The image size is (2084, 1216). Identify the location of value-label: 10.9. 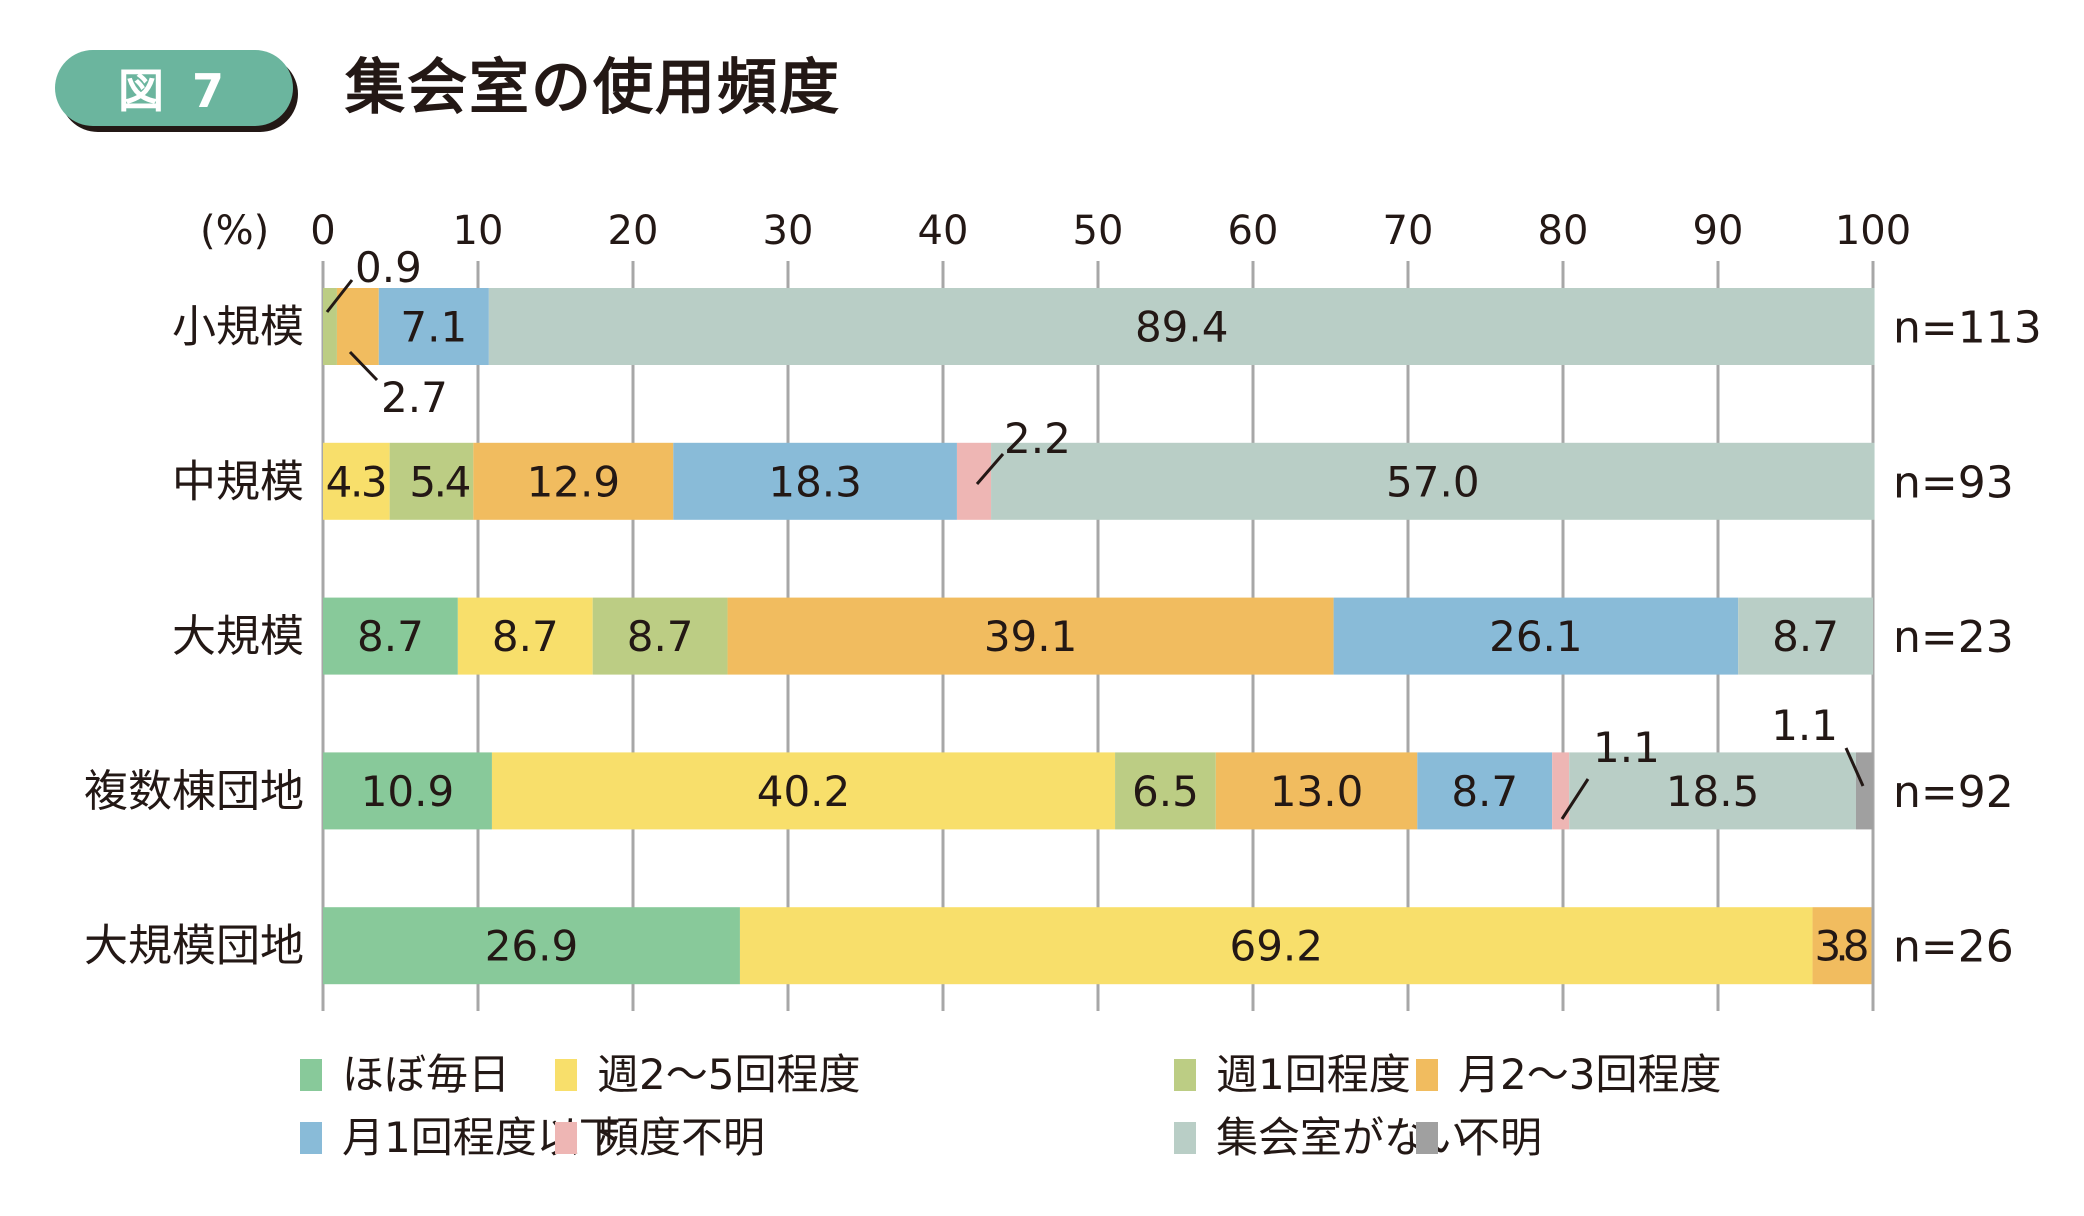
(408, 791).